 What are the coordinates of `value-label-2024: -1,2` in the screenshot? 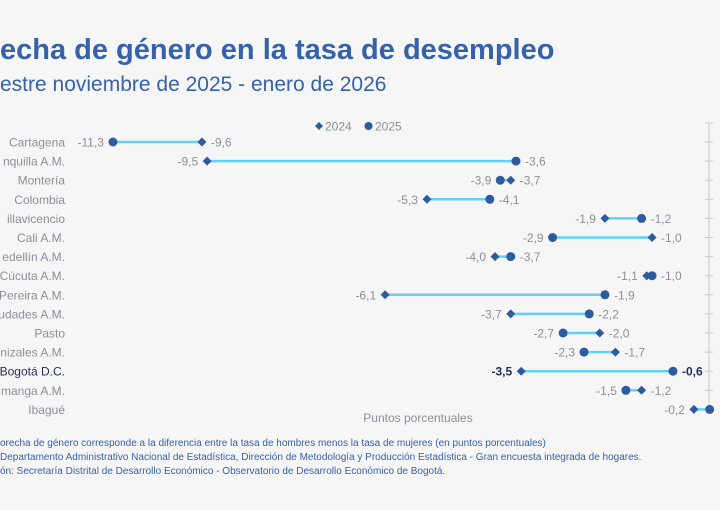 It's located at (661, 391).